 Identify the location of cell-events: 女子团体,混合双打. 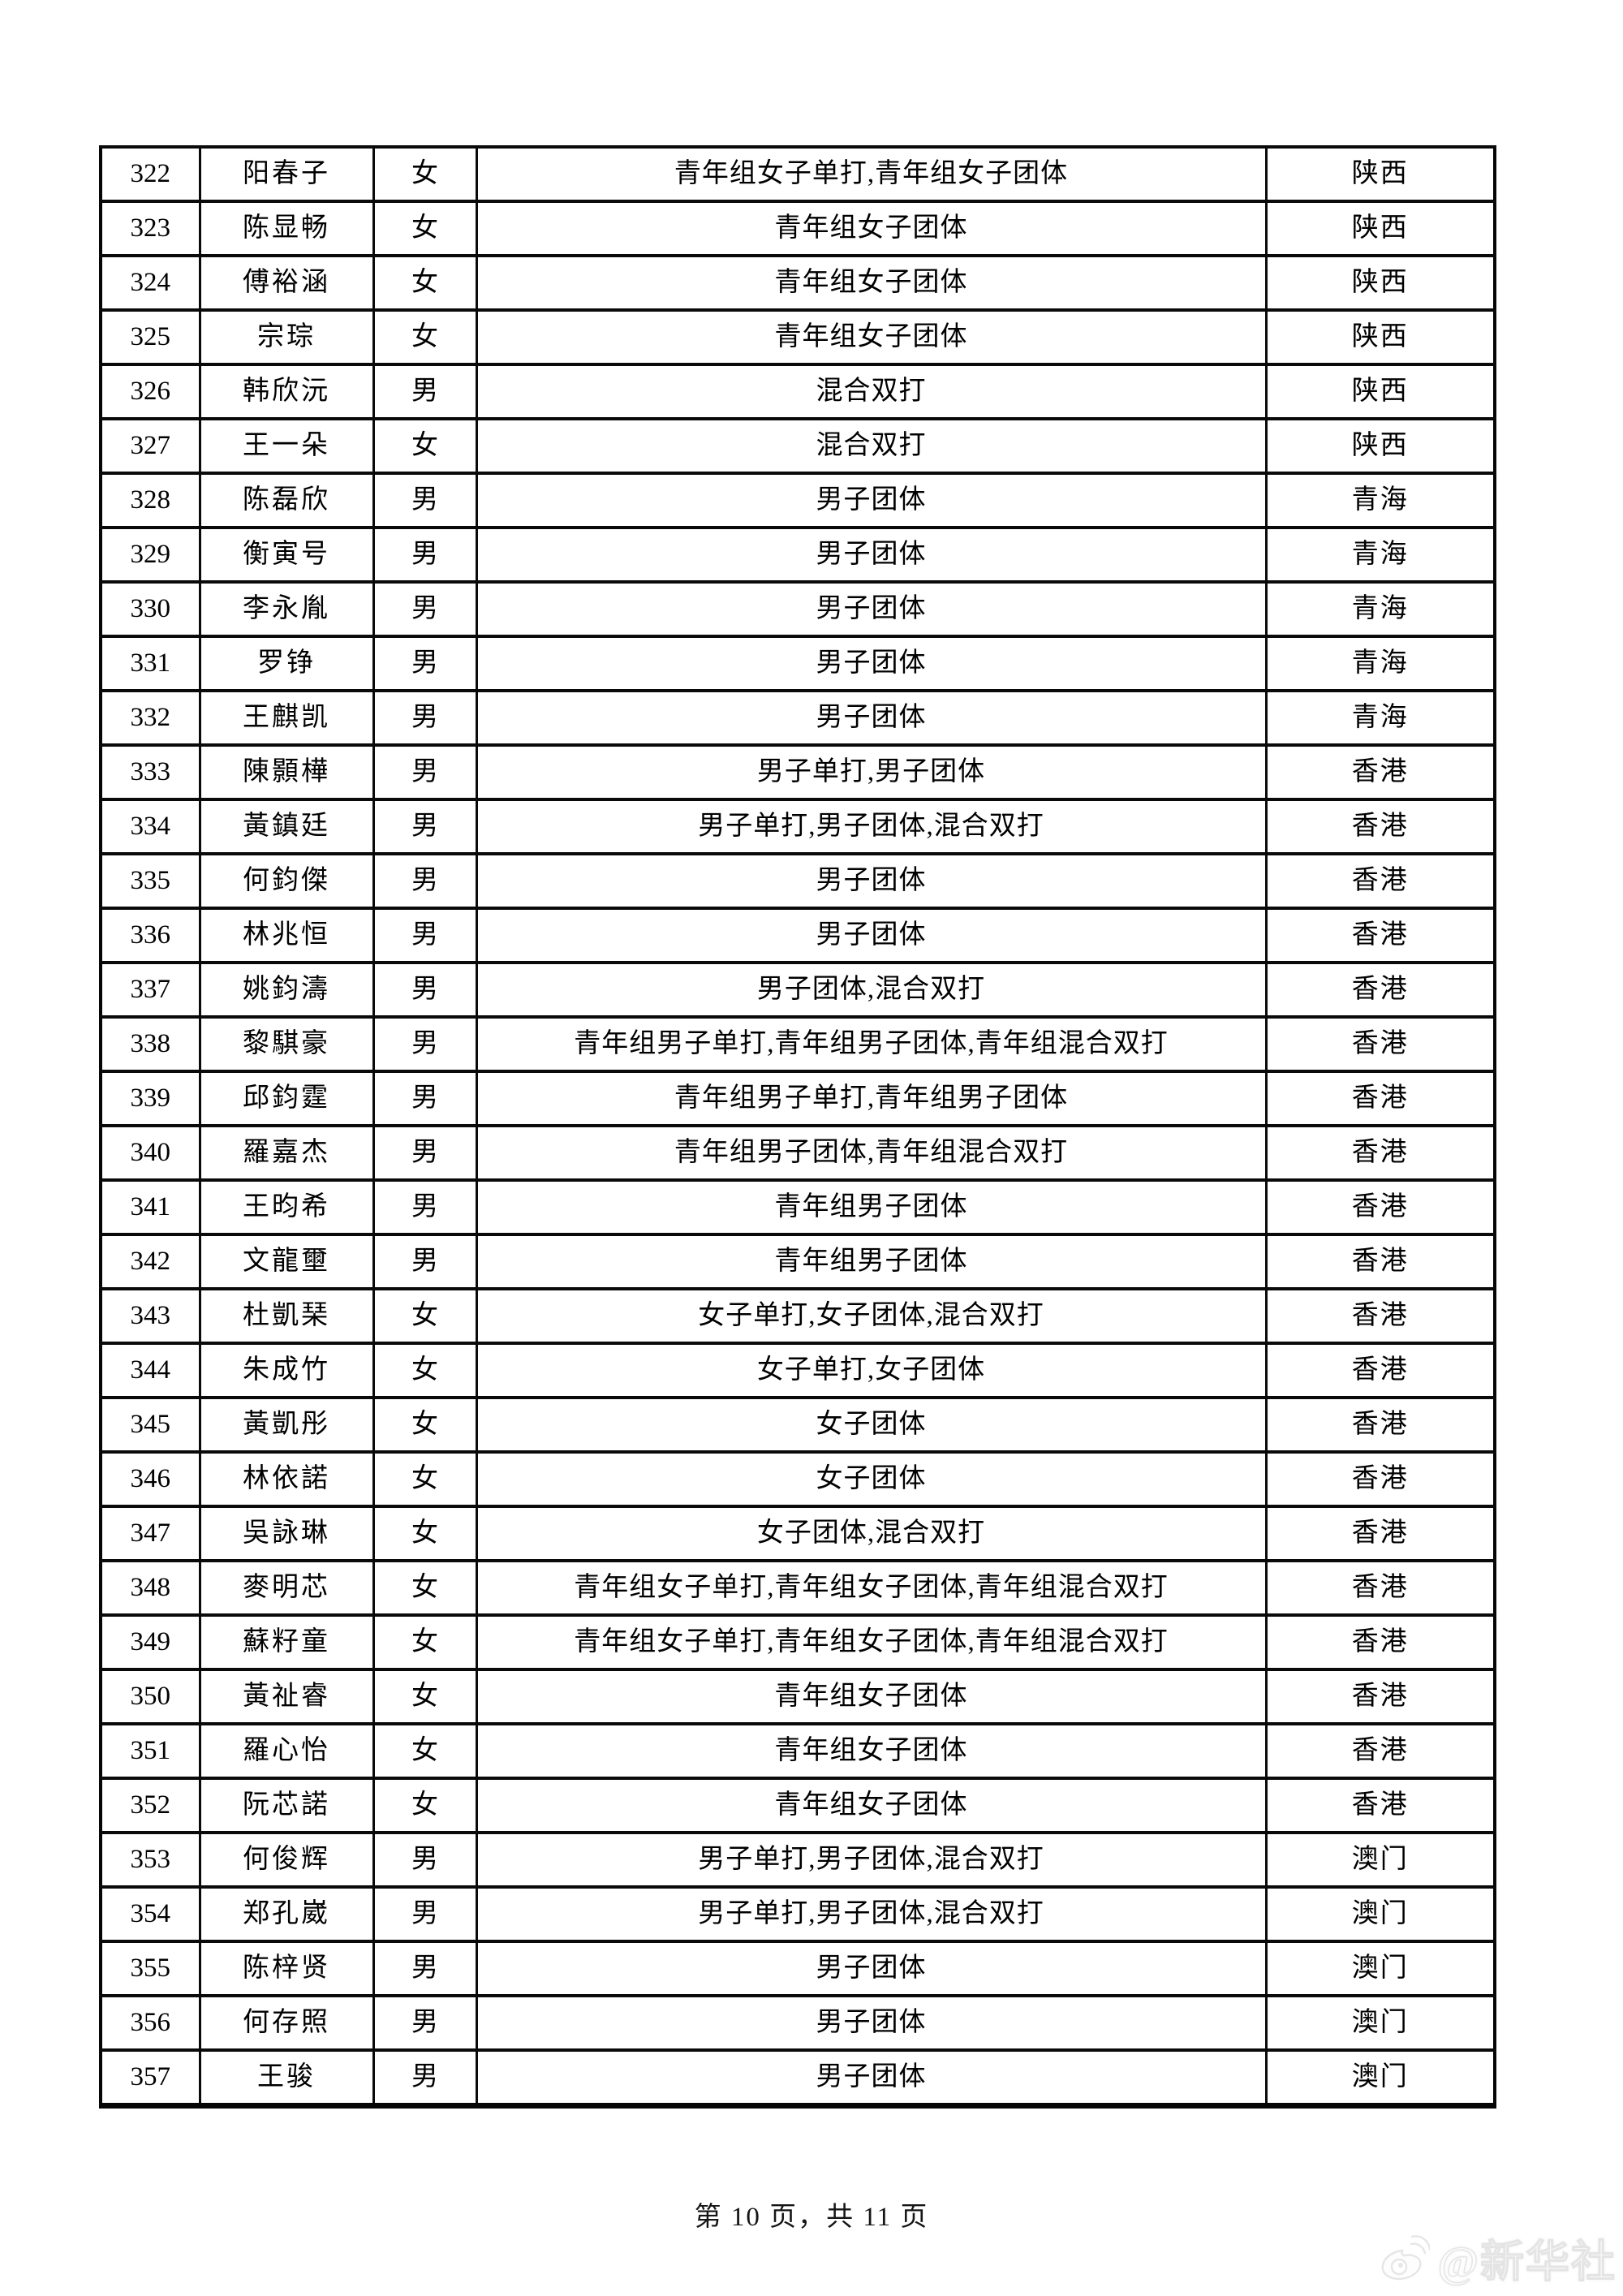
(871, 1534).